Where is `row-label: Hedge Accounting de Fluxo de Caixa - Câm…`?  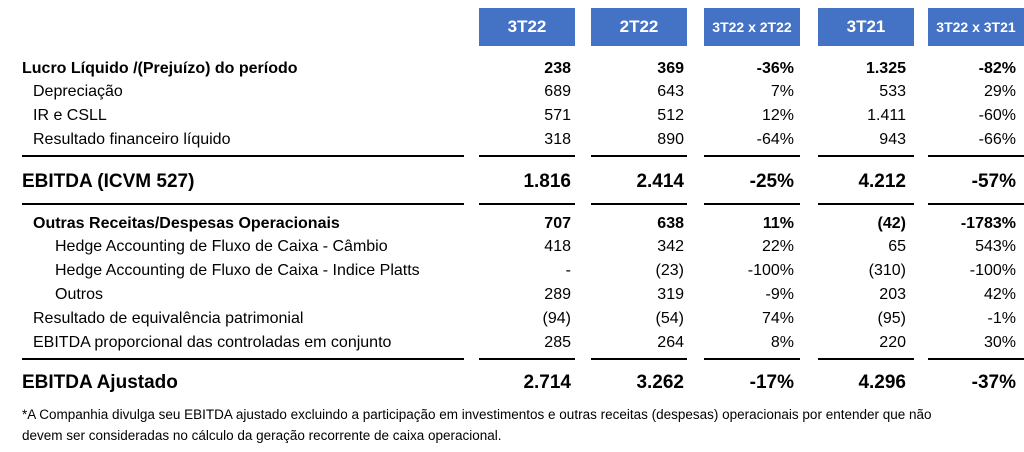
row-label: Hedge Accounting de Fluxo de Caixa - Câm… is located at coordinates (221, 246).